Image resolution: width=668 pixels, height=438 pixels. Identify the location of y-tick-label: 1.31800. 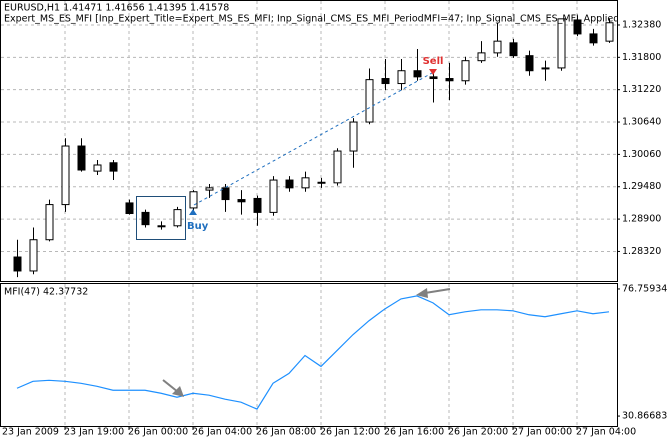
(641, 57).